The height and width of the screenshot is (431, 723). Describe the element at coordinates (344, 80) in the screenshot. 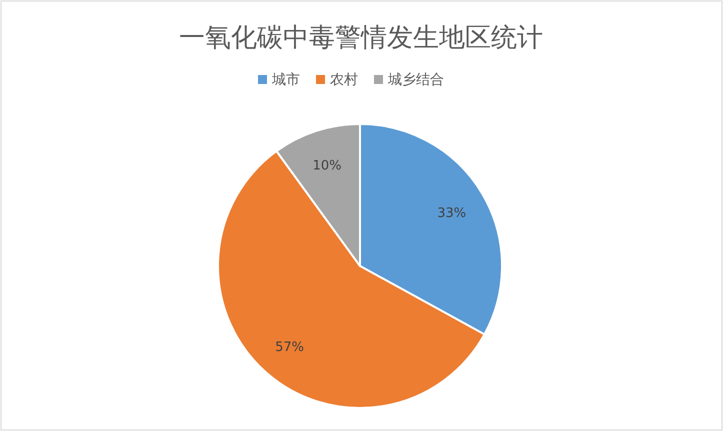

I see `legend-label: 农村` at that location.